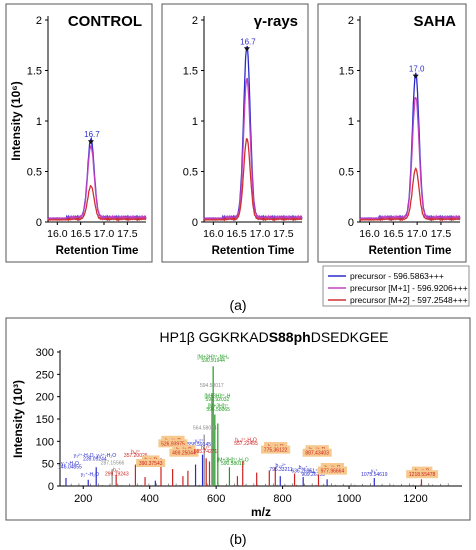 The image size is (476, 550). What do you see at coordinates (216, 499) in the screenshot?
I see `x-tick-label: 600` at bounding box center [216, 499].